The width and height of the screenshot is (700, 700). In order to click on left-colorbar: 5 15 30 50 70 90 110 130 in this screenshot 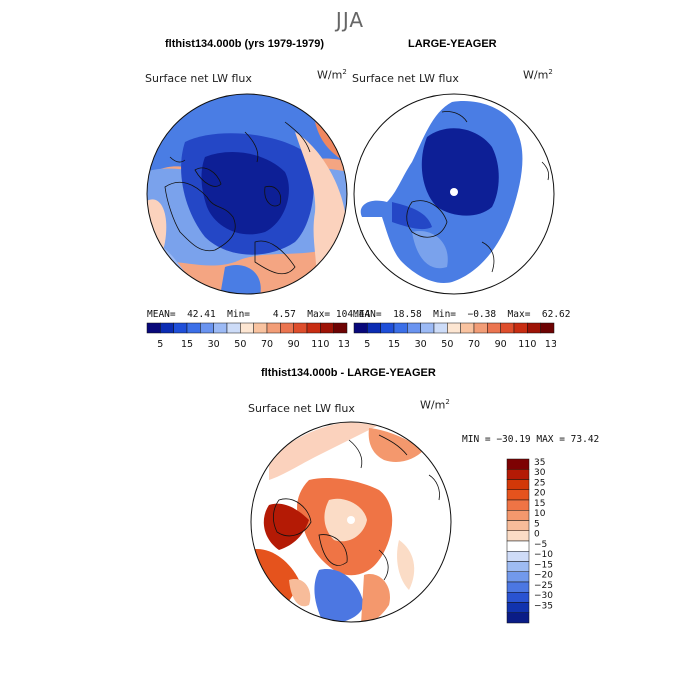, I will do `click(247, 336)`.